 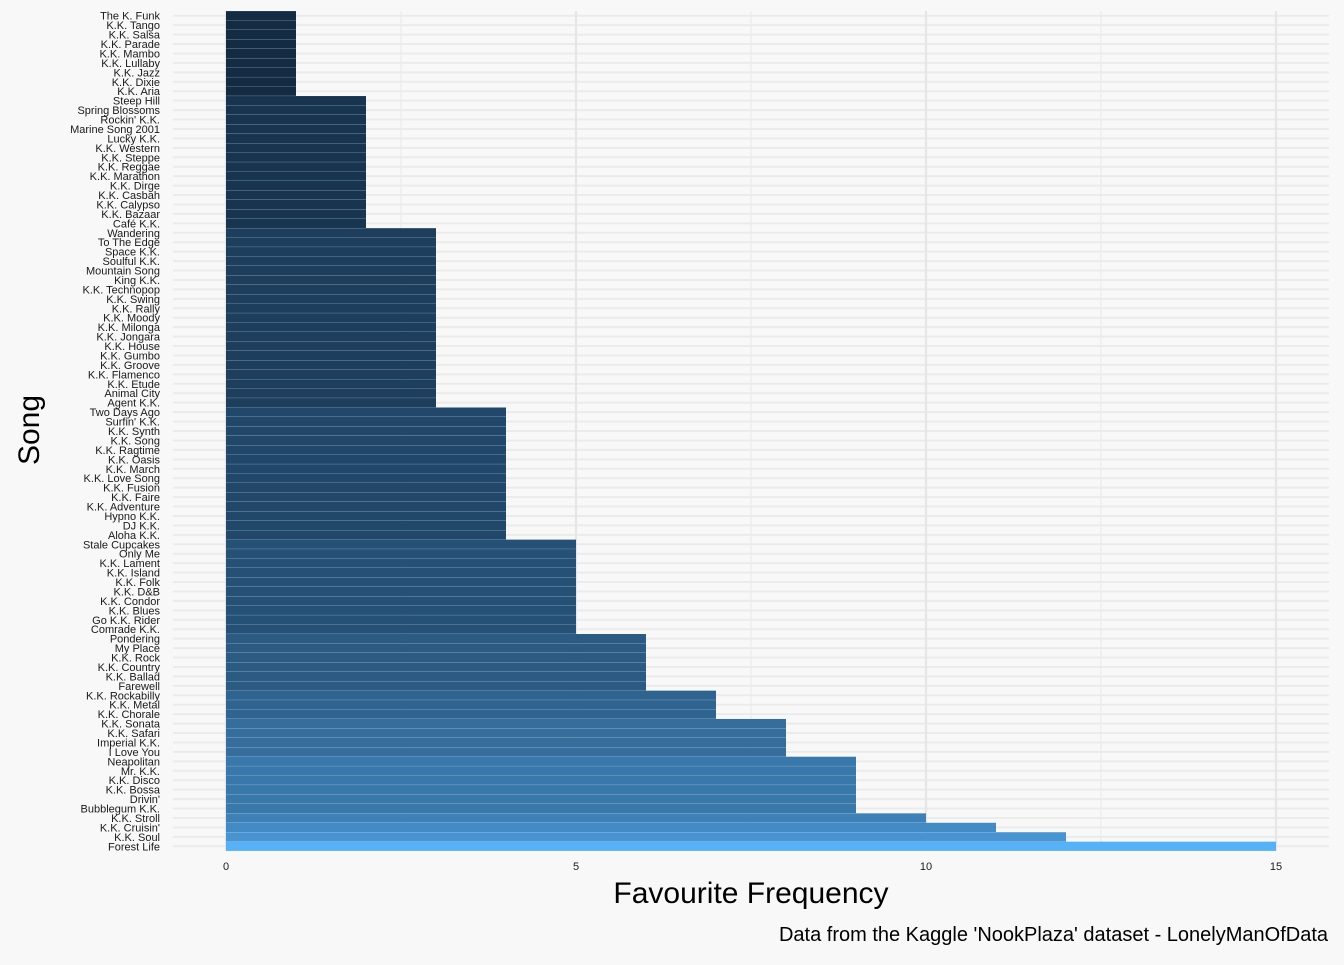 I want to click on category-label: Café K.K., so click(x=136, y=224).